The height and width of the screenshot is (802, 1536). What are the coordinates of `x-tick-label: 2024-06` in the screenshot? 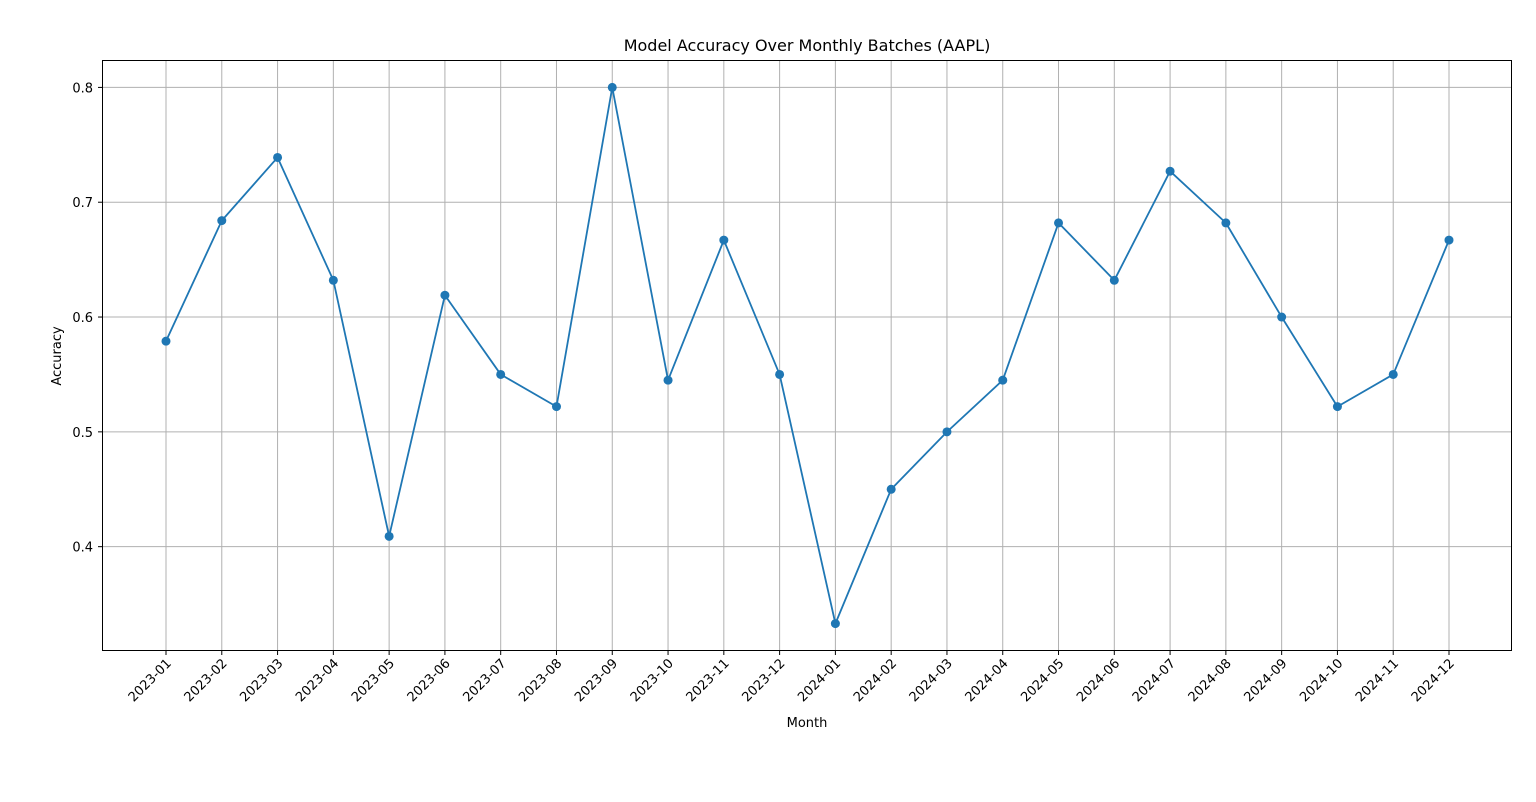 It's located at (1098, 680).